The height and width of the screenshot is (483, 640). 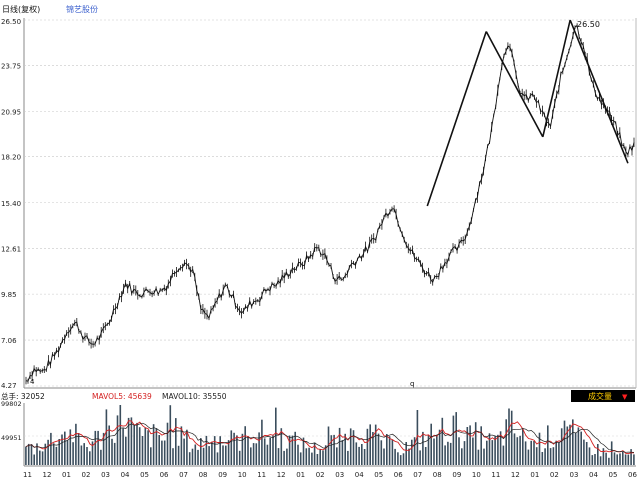 I want to click on vol-total-label: 总手: 32052, so click(x=23, y=396).